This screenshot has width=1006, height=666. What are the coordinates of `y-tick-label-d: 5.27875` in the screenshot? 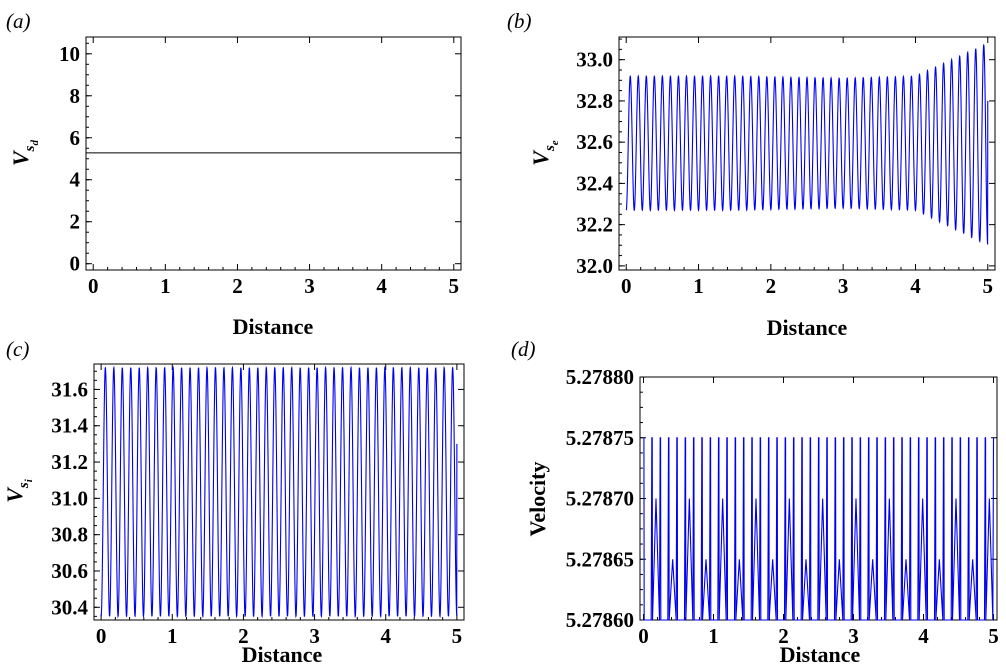 It's located at (600, 438).